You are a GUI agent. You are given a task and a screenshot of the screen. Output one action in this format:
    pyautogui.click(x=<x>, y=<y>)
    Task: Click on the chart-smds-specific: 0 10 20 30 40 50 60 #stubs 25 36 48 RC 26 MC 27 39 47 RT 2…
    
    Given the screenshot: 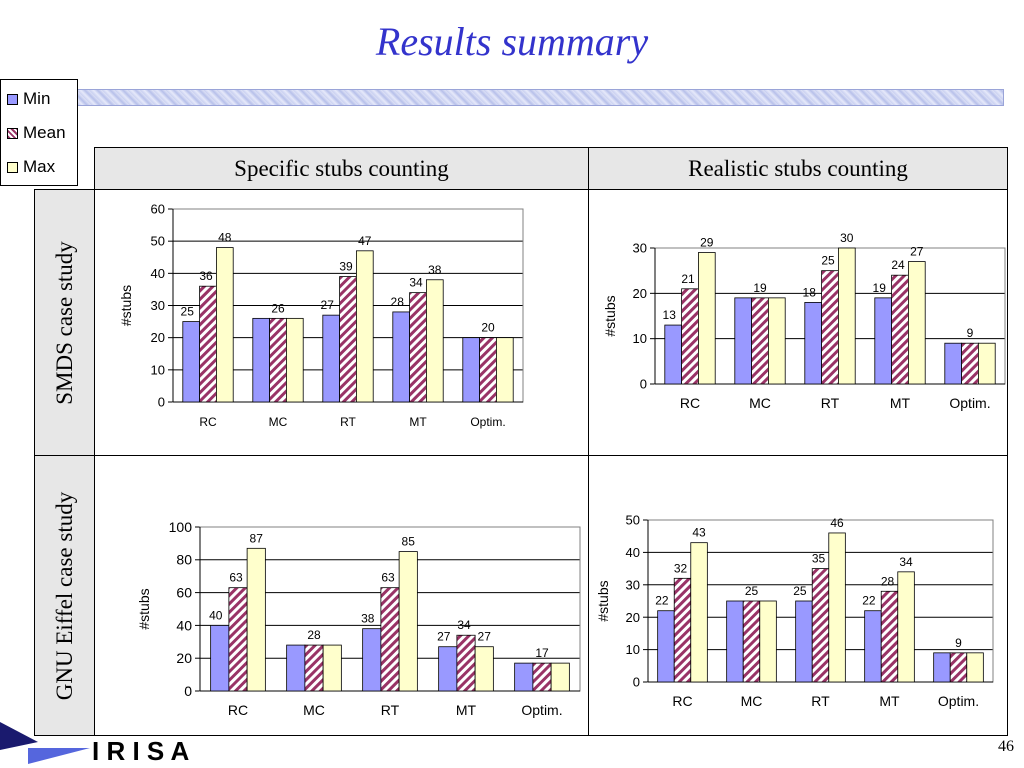 What is the action you would take?
    pyautogui.click(x=321, y=315)
    